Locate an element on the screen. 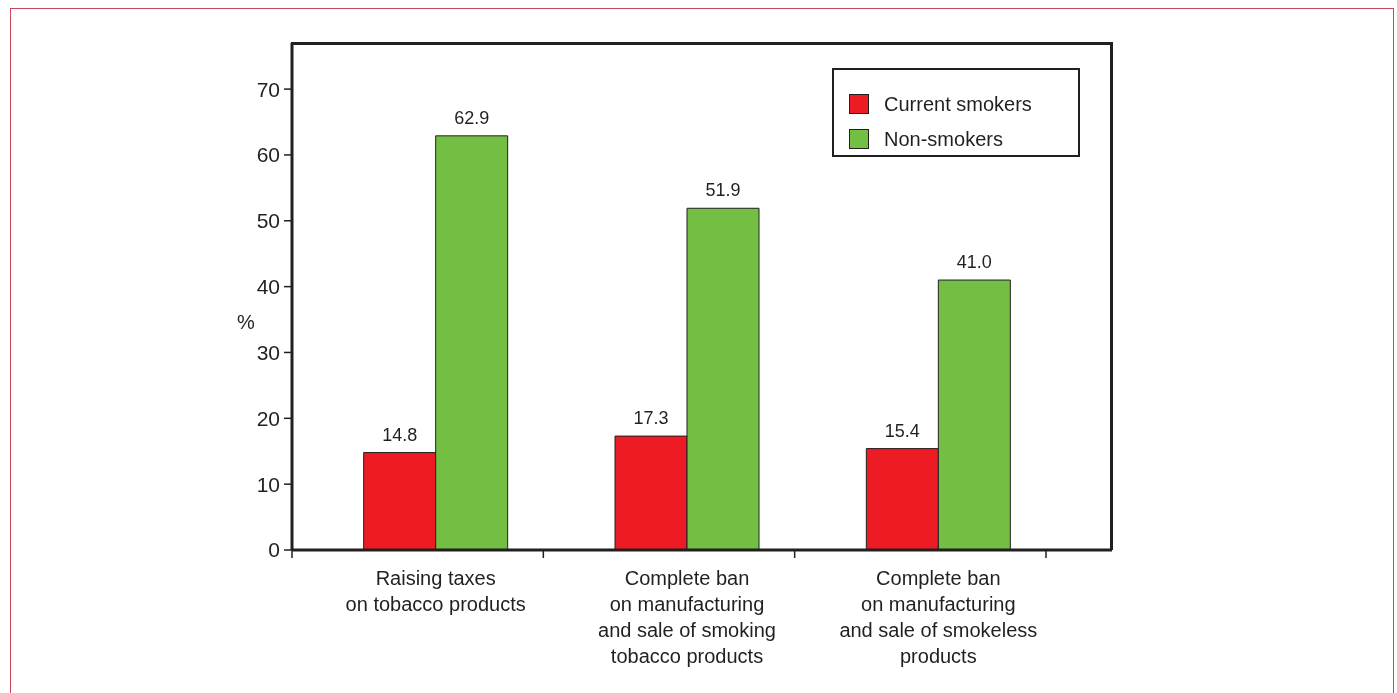  y-tick-label: 30 is located at coordinates (268, 352).